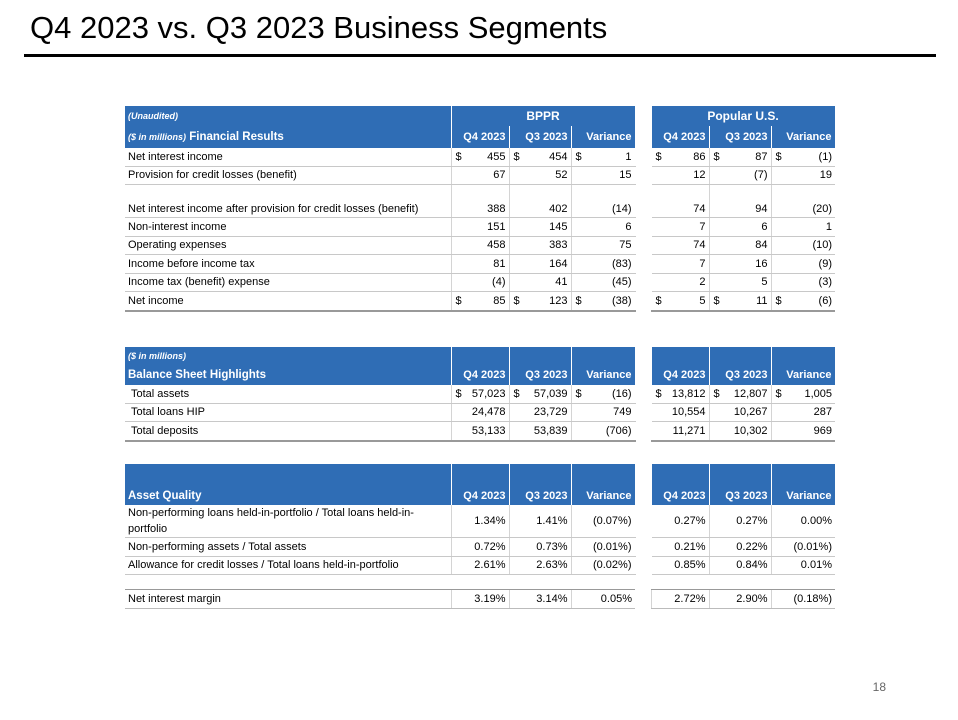 The image size is (958, 720). Describe the element at coordinates (499, 300) in the screenshot. I see `value-text: 85` at that location.